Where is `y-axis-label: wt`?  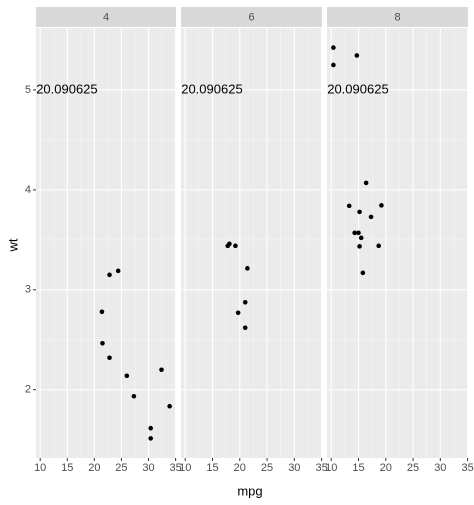 y-axis-label: wt is located at coordinates (12, 245).